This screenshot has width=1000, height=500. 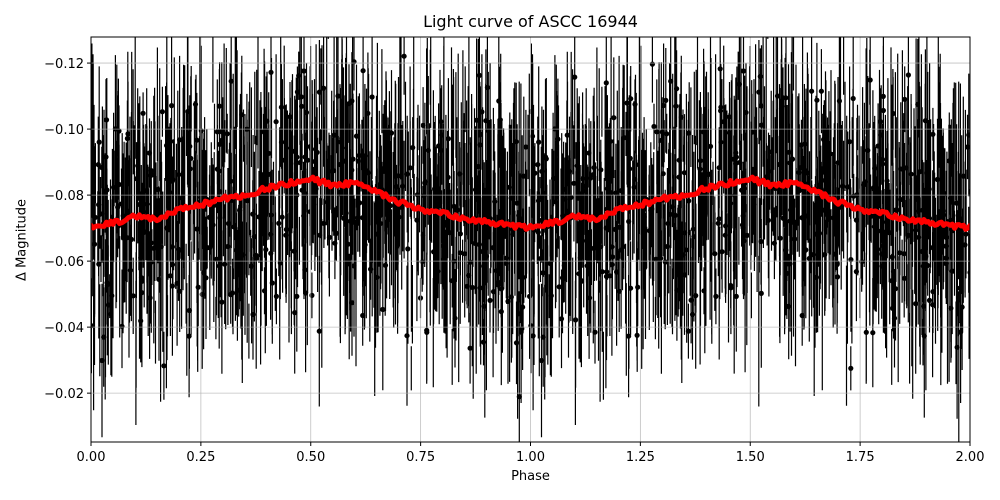 I want to click on y-tick-label: −0.08, so click(x=64, y=196).